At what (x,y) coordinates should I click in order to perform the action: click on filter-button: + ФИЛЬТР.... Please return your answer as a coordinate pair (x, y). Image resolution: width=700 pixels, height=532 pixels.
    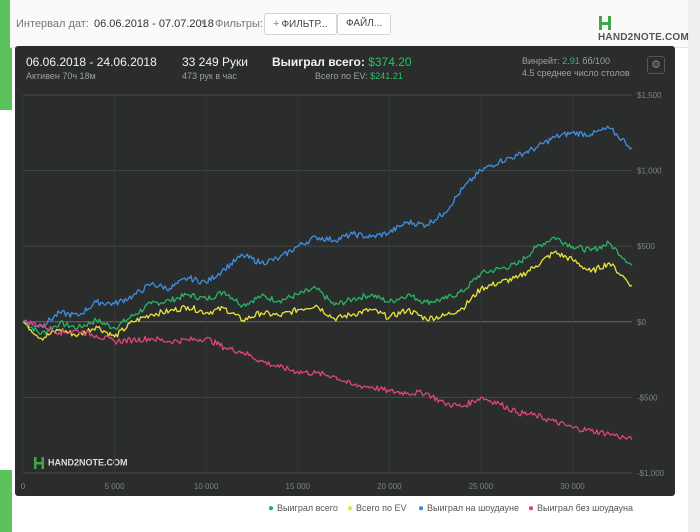
    Looking at the image, I should click on (300, 24).